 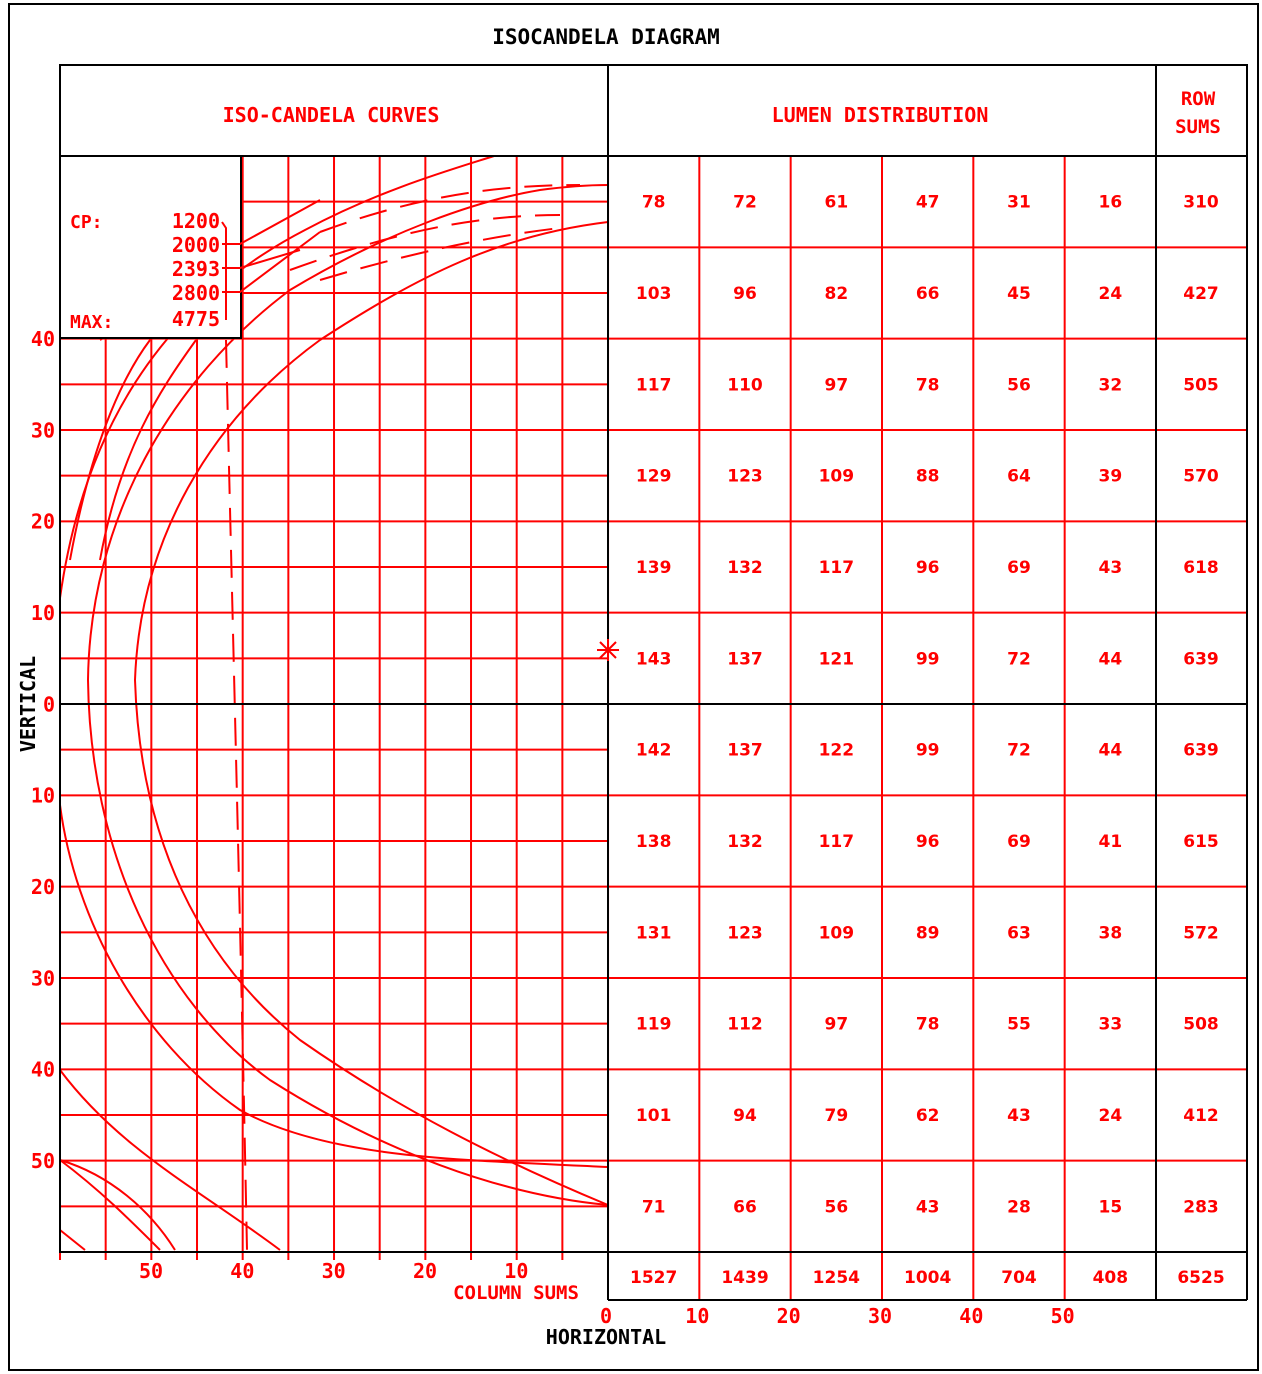 I want to click on lumen-cell: 99, so click(x=928, y=659).